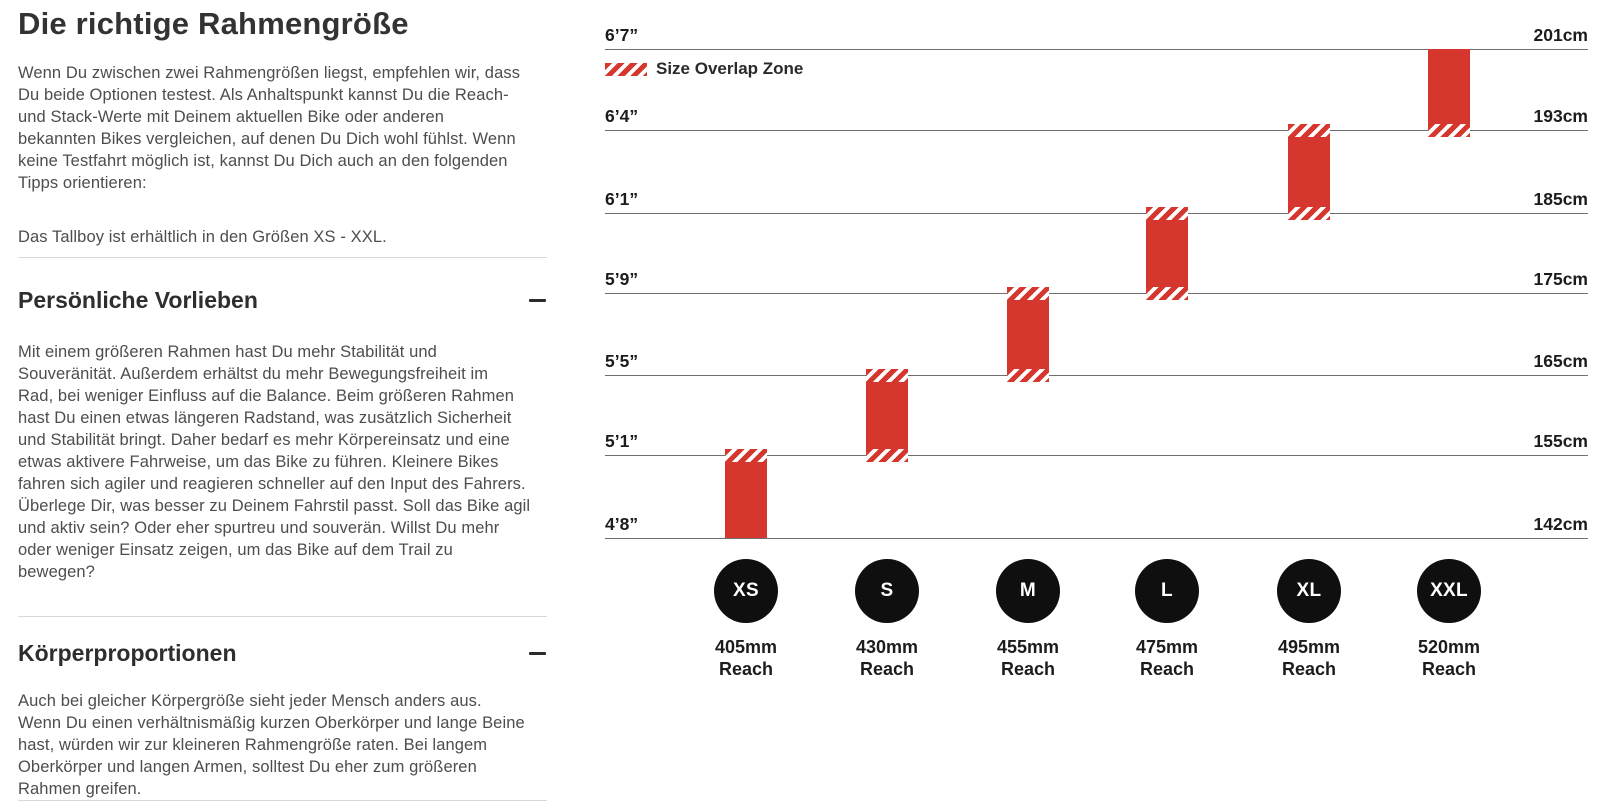 Image resolution: width=1619 pixels, height=802 pixels. I want to click on reach-label-l: 475mm Reach, so click(1167, 658).